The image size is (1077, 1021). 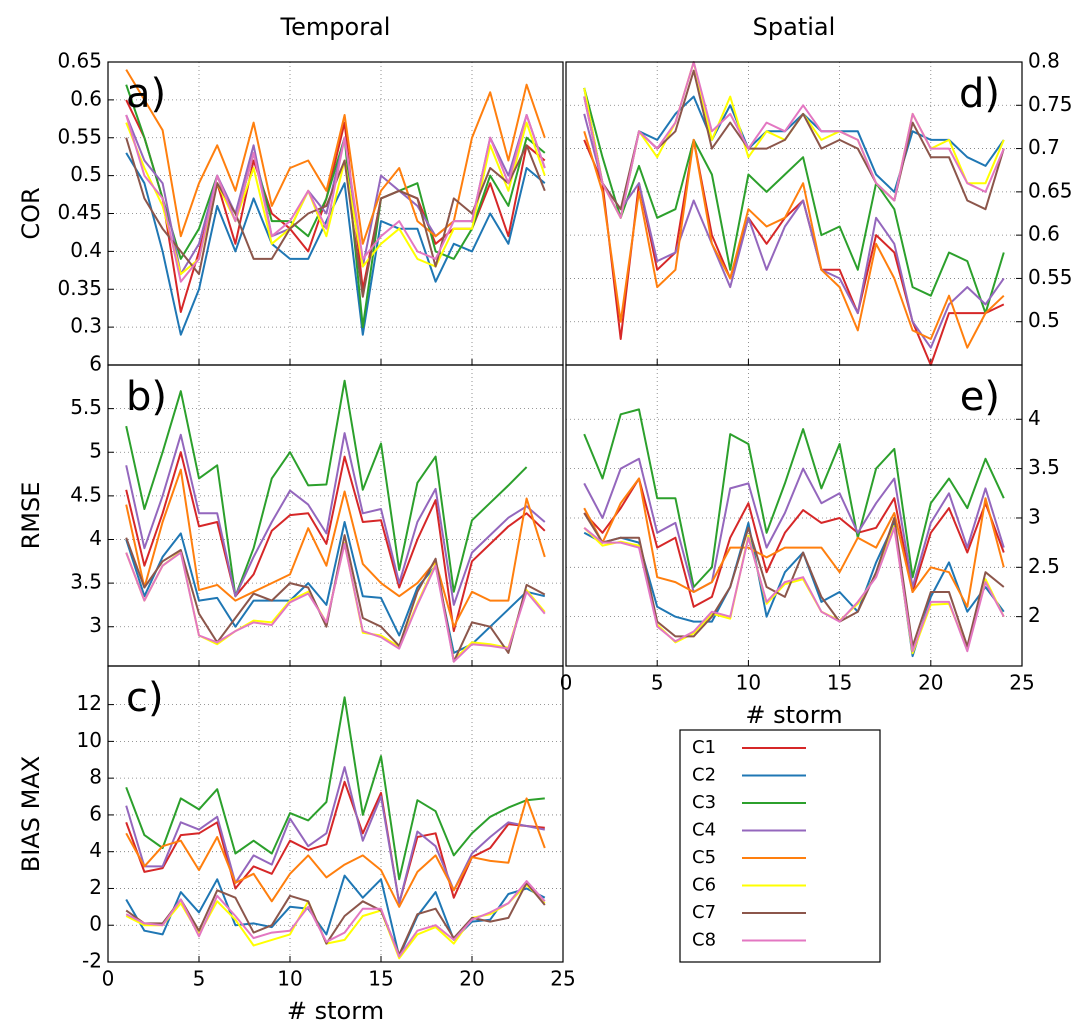 I want to click on y-tick-label: 0, so click(x=95, y=924).